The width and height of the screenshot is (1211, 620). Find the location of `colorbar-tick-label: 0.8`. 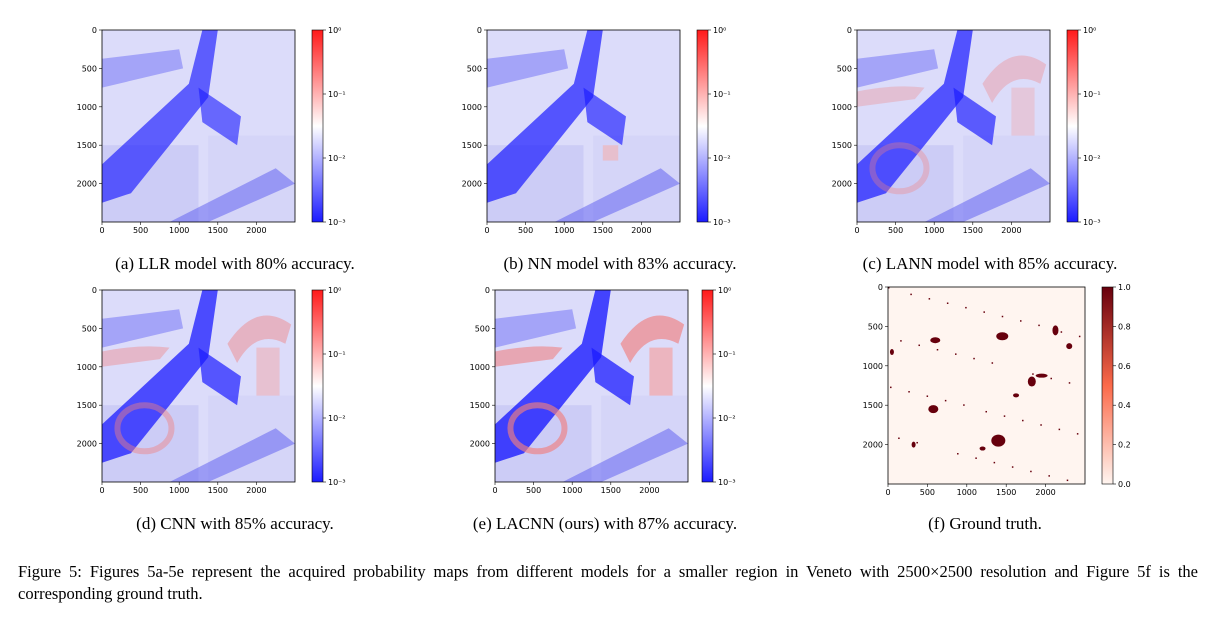

colorbar-tick-label: 0.8 is located at coordinates (1124, 326).